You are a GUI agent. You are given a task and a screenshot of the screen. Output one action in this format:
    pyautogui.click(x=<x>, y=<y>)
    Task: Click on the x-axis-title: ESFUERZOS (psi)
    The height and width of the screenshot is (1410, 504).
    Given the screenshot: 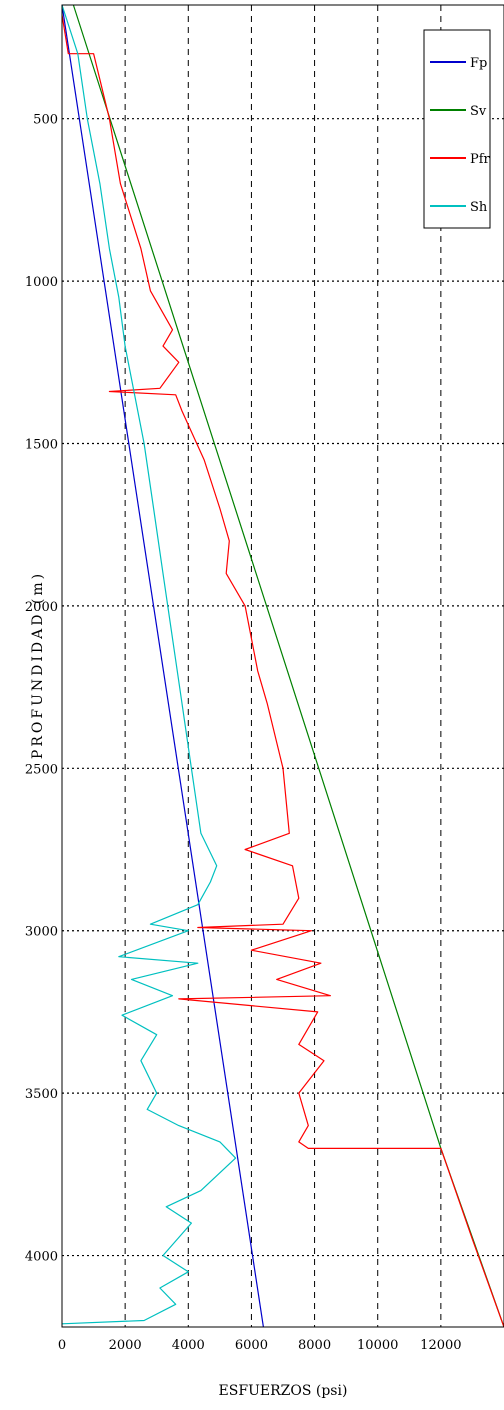 What is the action you would take?
    pyautogui.click(x=283, y=1391)
    